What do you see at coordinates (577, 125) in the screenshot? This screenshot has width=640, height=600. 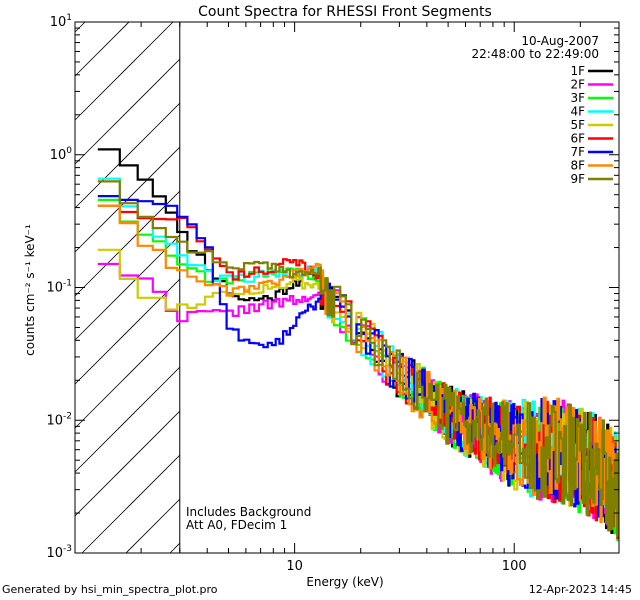 I see `legend-label: 5F` at bounding box center [577, 125].